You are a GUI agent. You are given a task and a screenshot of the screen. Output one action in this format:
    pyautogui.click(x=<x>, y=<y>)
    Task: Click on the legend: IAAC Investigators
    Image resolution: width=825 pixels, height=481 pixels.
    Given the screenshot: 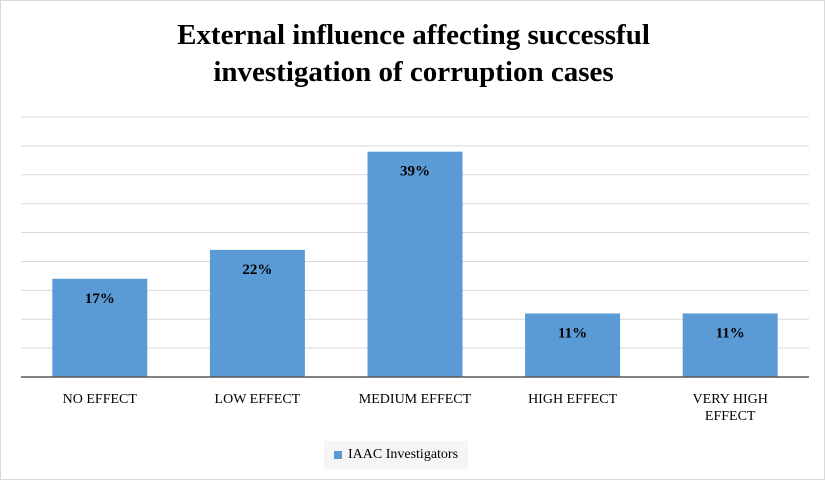 What is the action you would take?
    pyautogui.click(x=396, y=455)
    